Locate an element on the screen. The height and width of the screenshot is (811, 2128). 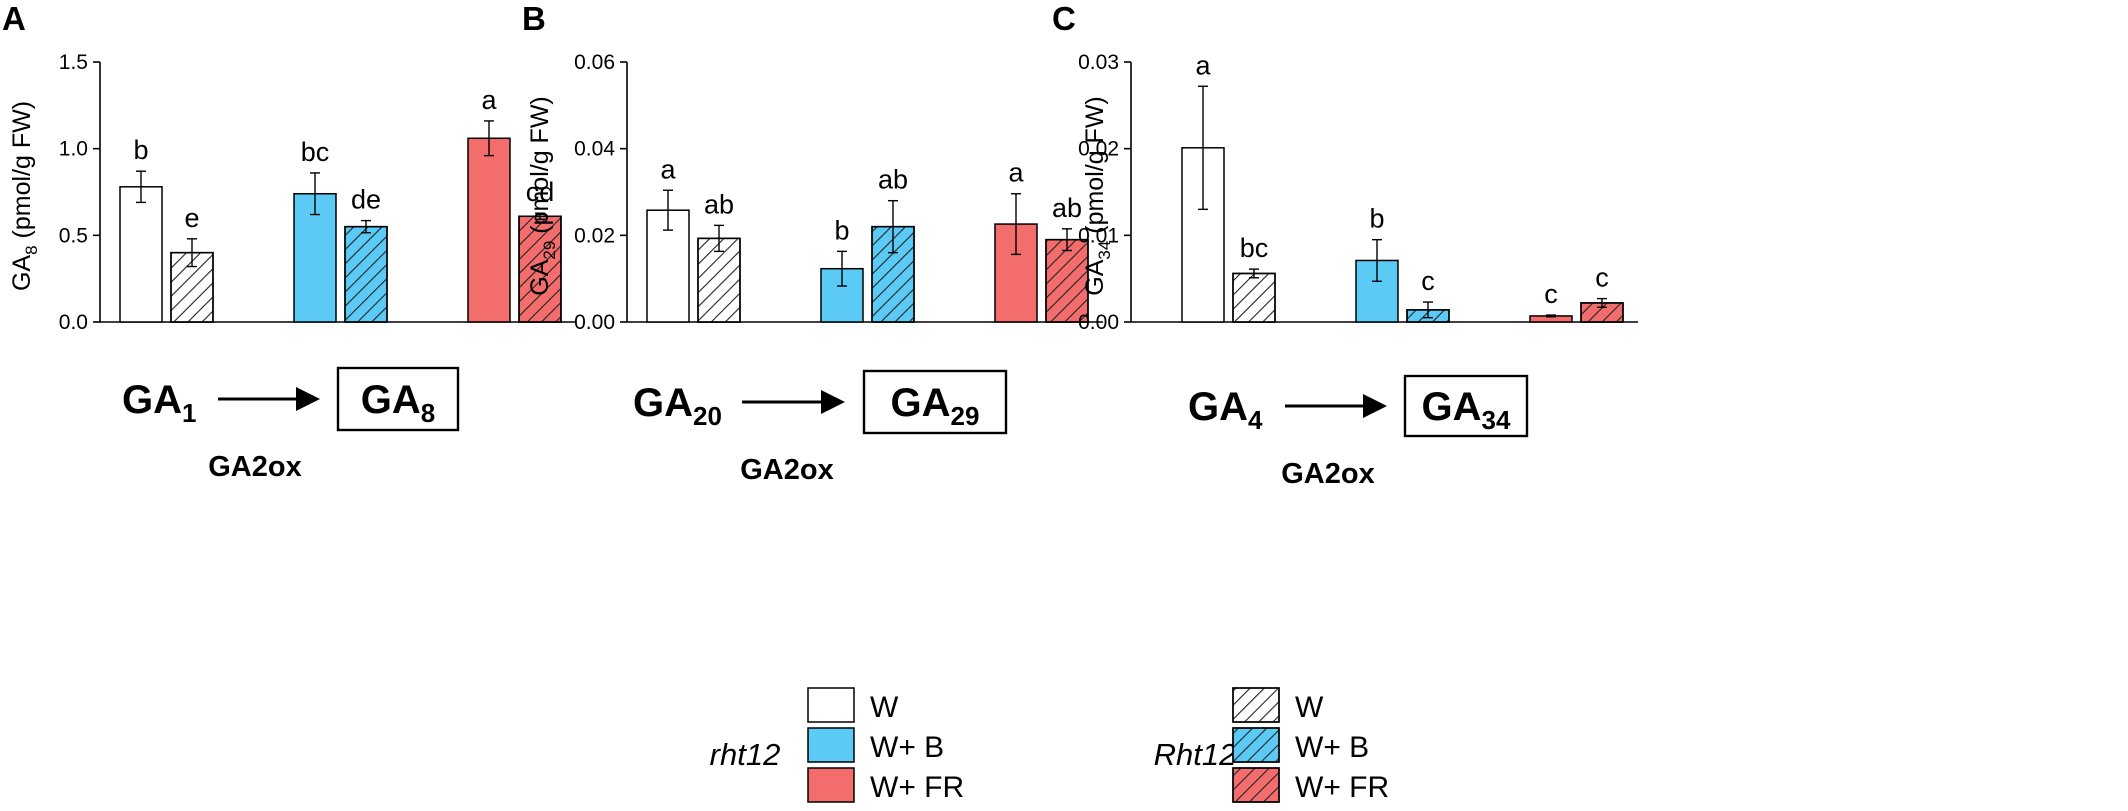
legend-group-Rht12: Rht12 W W+ B W+ FR is located at coordinates (1271, 745).